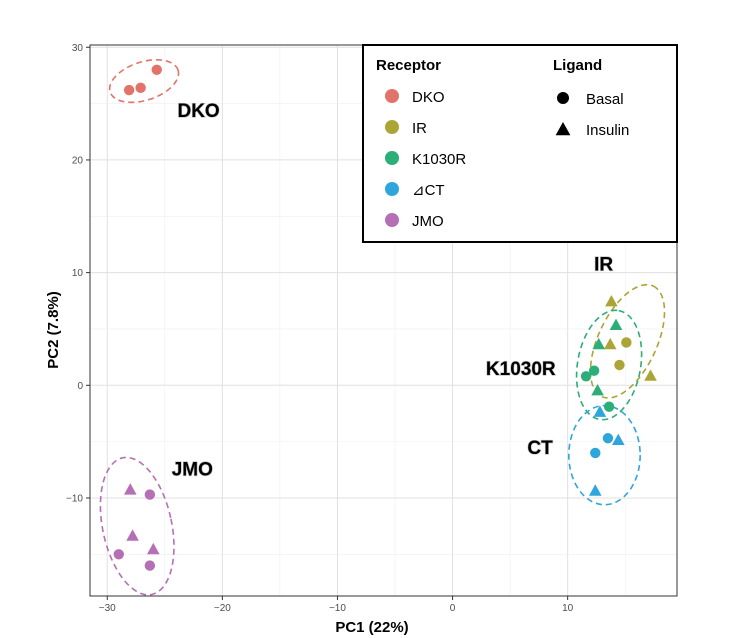 The image size is (749, 638). I want to click on y-axis-title: PC2 (7.8%), so click(53, 330).